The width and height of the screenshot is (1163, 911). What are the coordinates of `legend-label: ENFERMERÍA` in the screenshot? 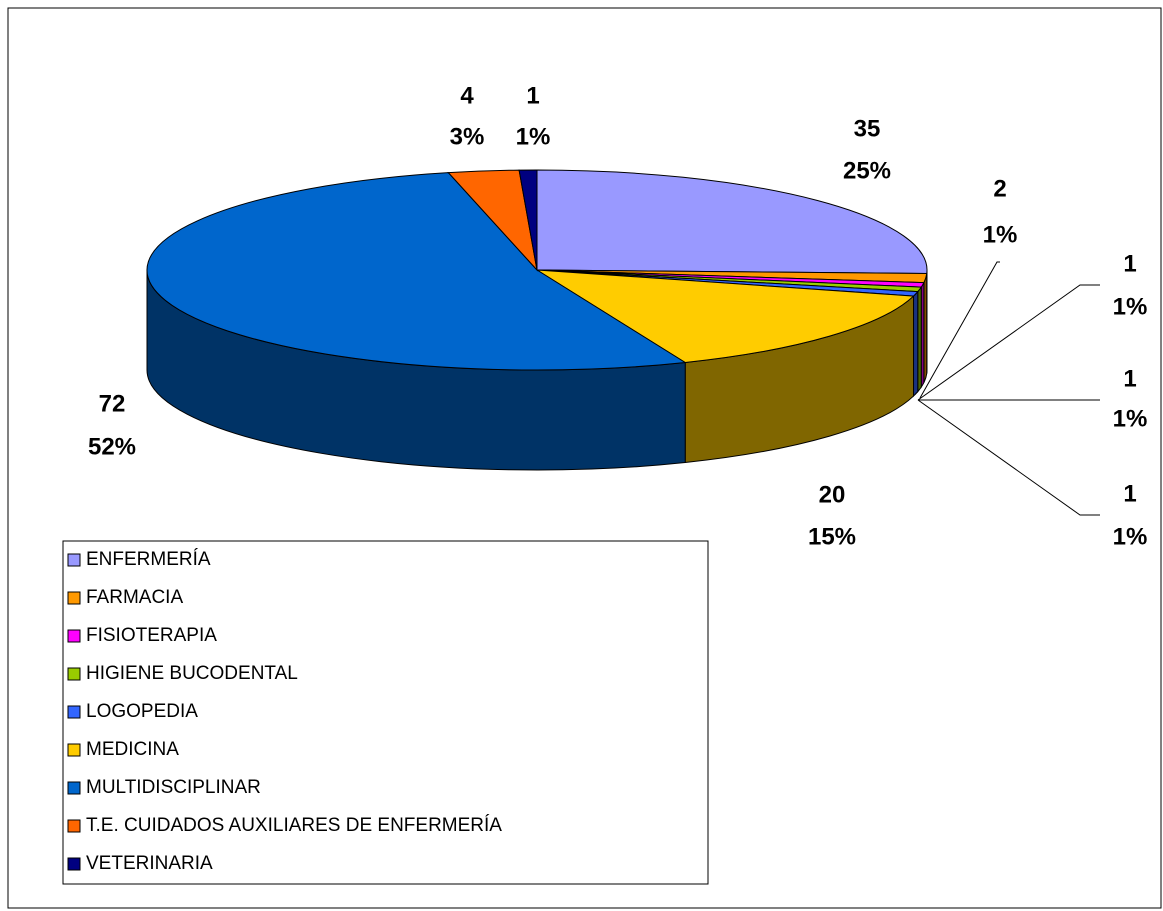 It's located at (148, 559).